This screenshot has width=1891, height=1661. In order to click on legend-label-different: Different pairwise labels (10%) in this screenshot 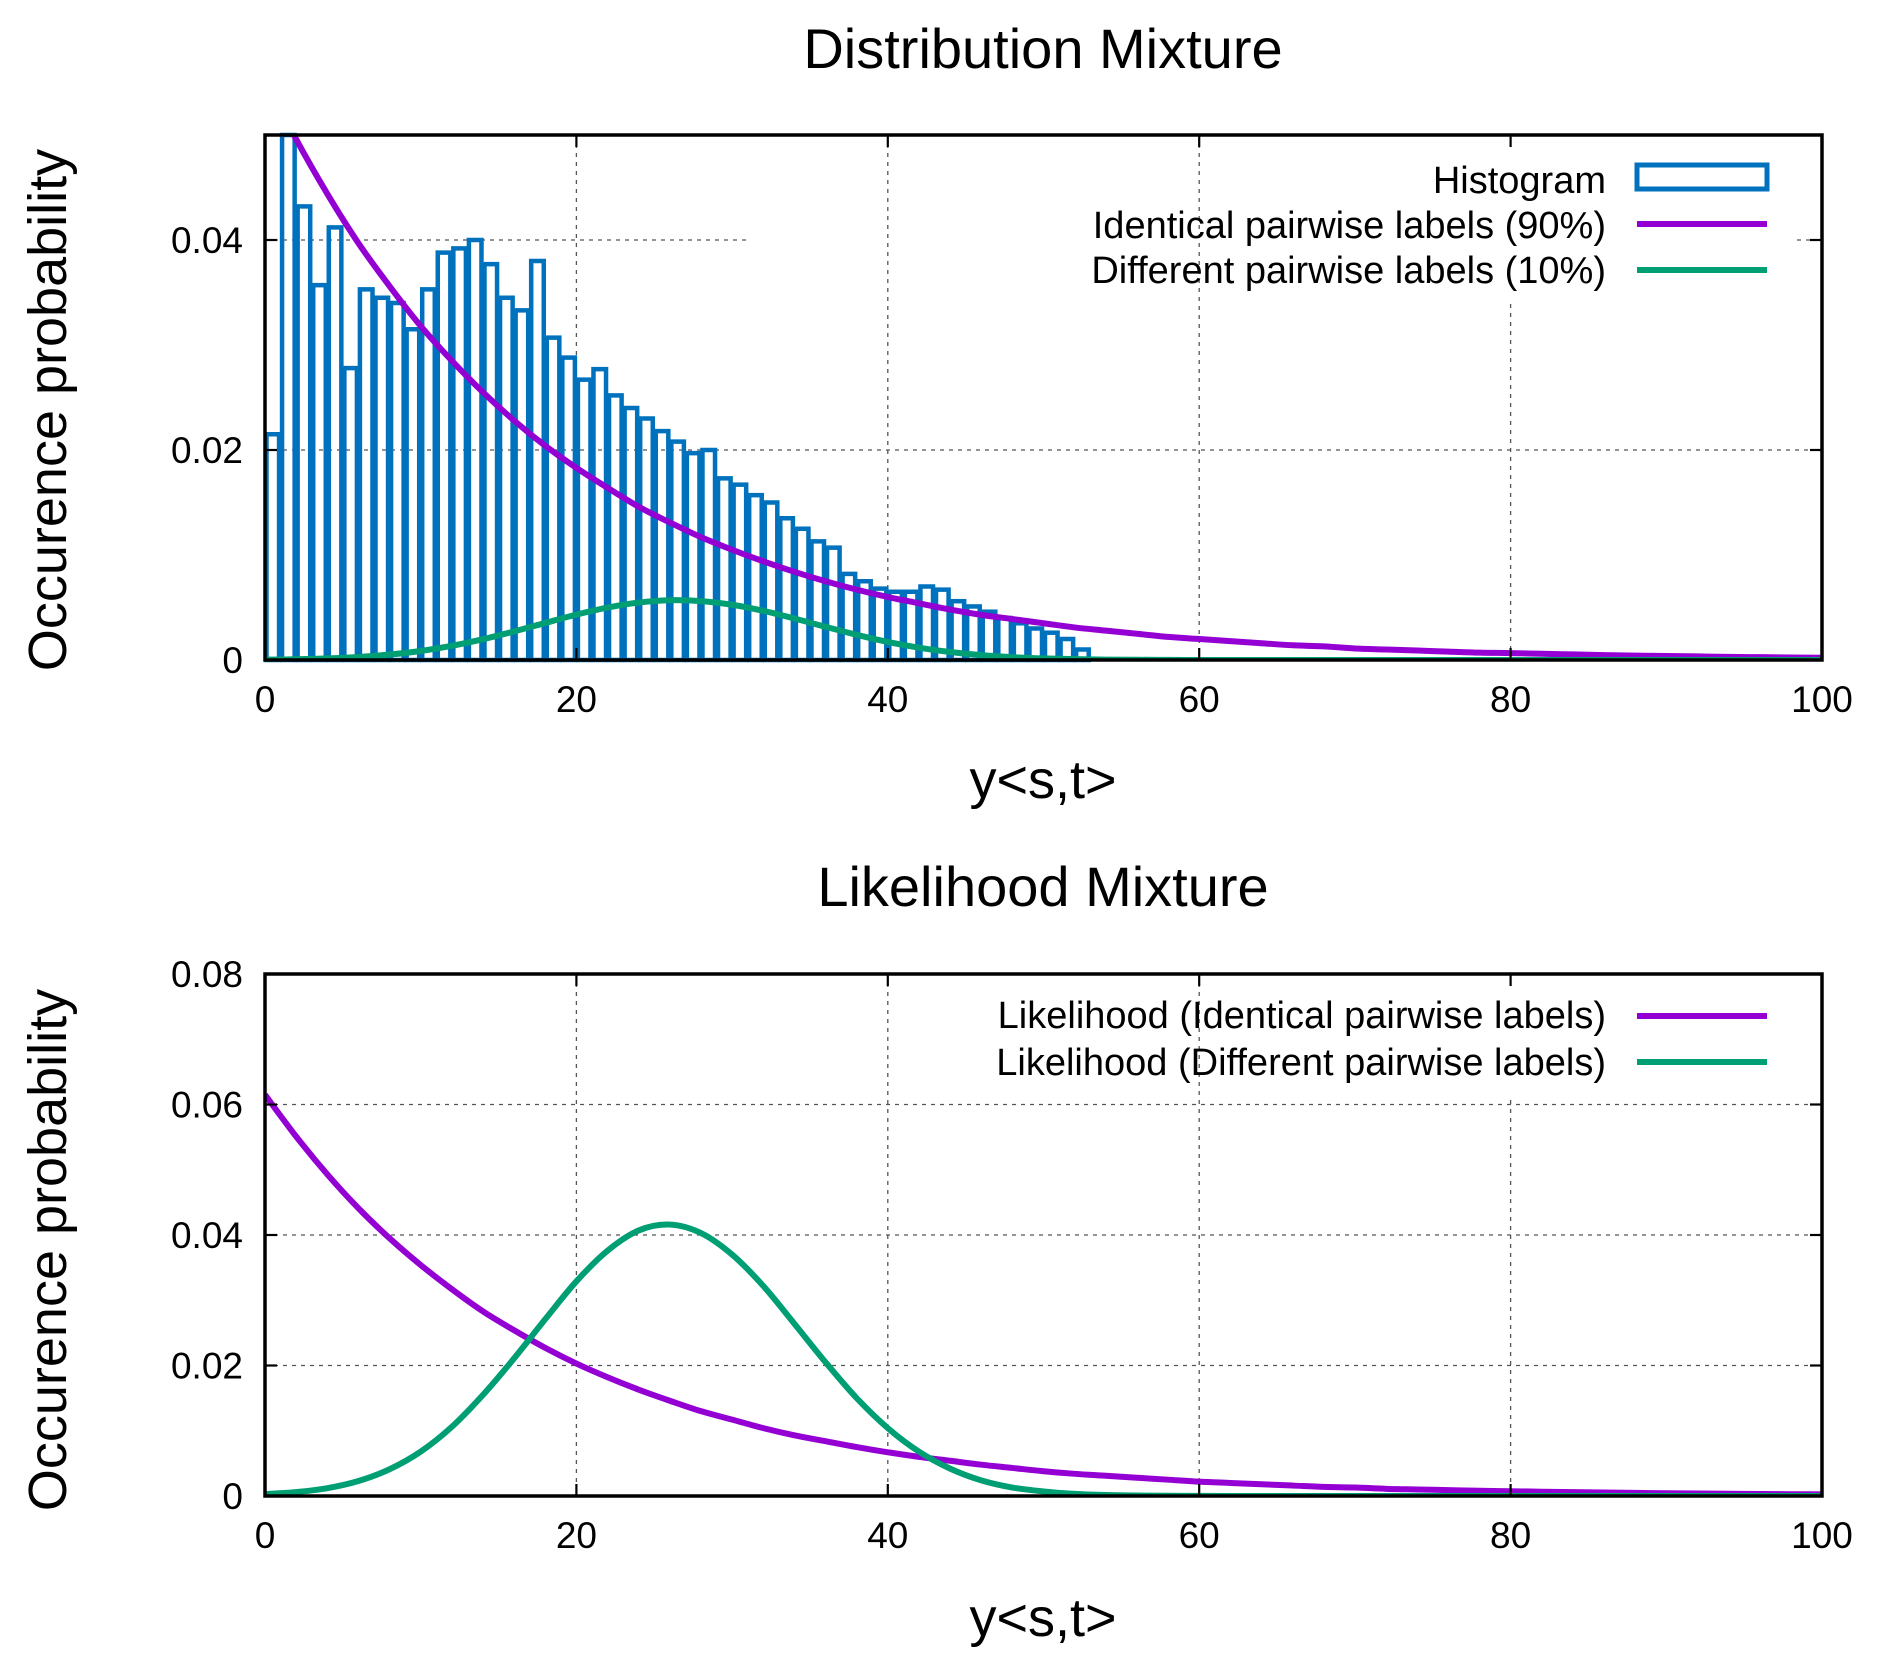, I will do `click(1348, 271)`.